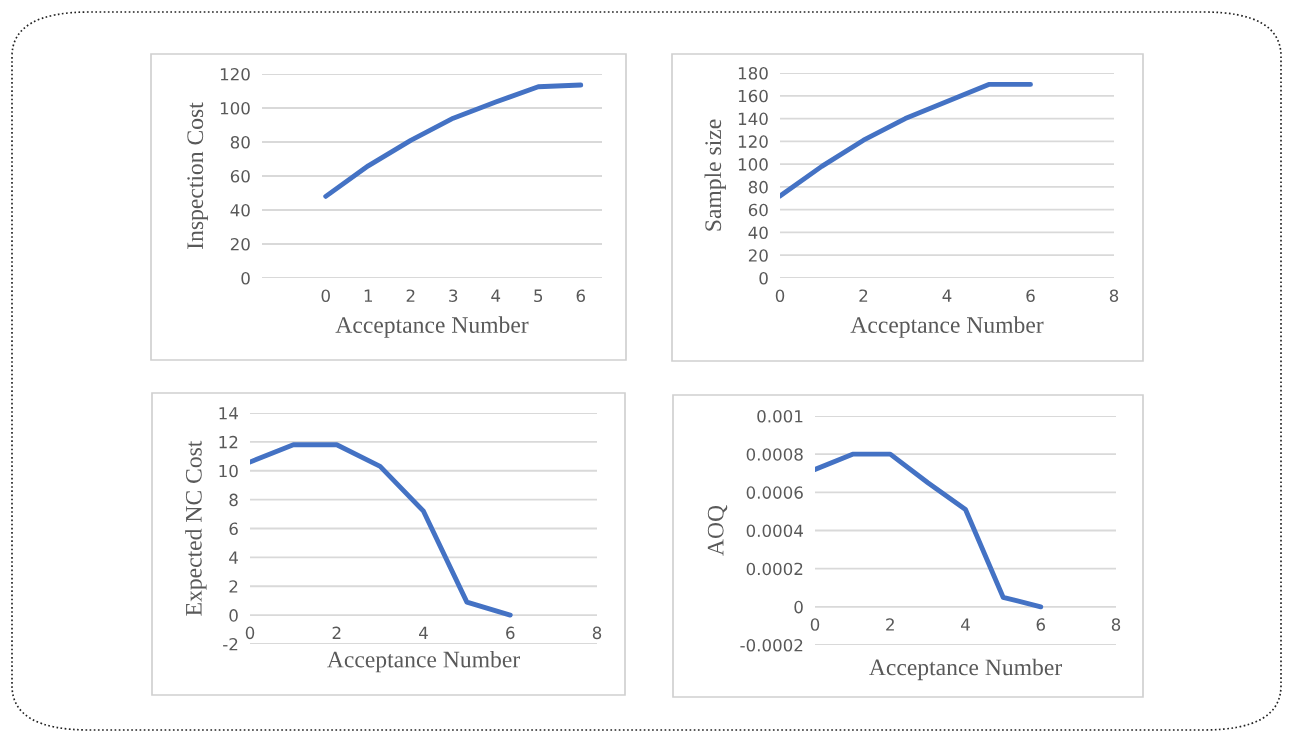 Image resolution: width=1293 pixels, height=740 pixels. What do you see at coordinates (196, 528) in the screenshot?
I see `y-axis-title: Expected NC Cost` at bounding box center [196, 528].